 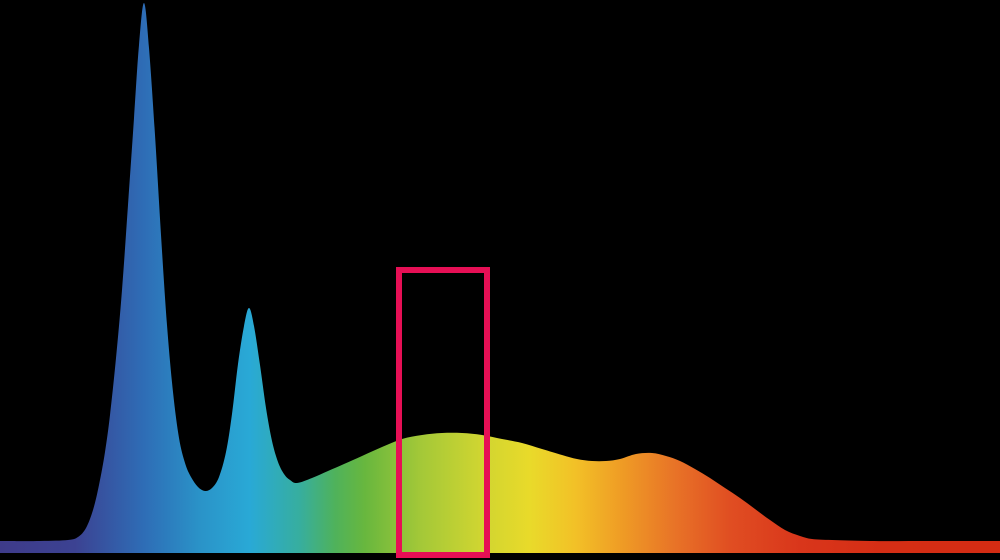 What do you see at coordinates (443, 412) in the screenshot?
I see `highlight-box` at bounding box center [443, 412].